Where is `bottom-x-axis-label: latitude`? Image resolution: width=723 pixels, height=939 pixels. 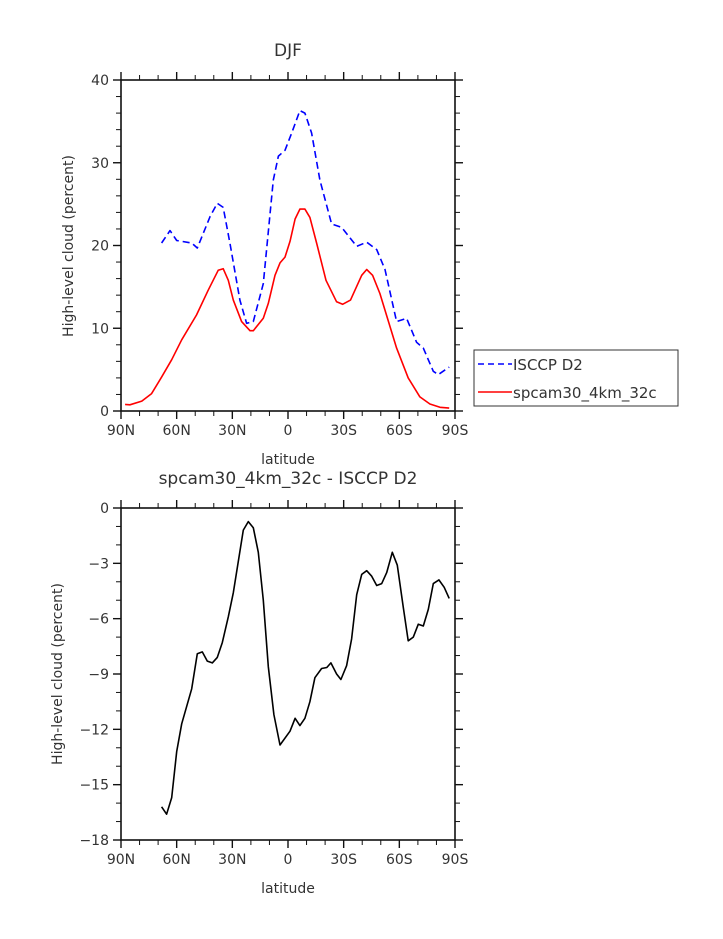
bottom-x-axis-label: latitude is located at coordinates (288, 889).